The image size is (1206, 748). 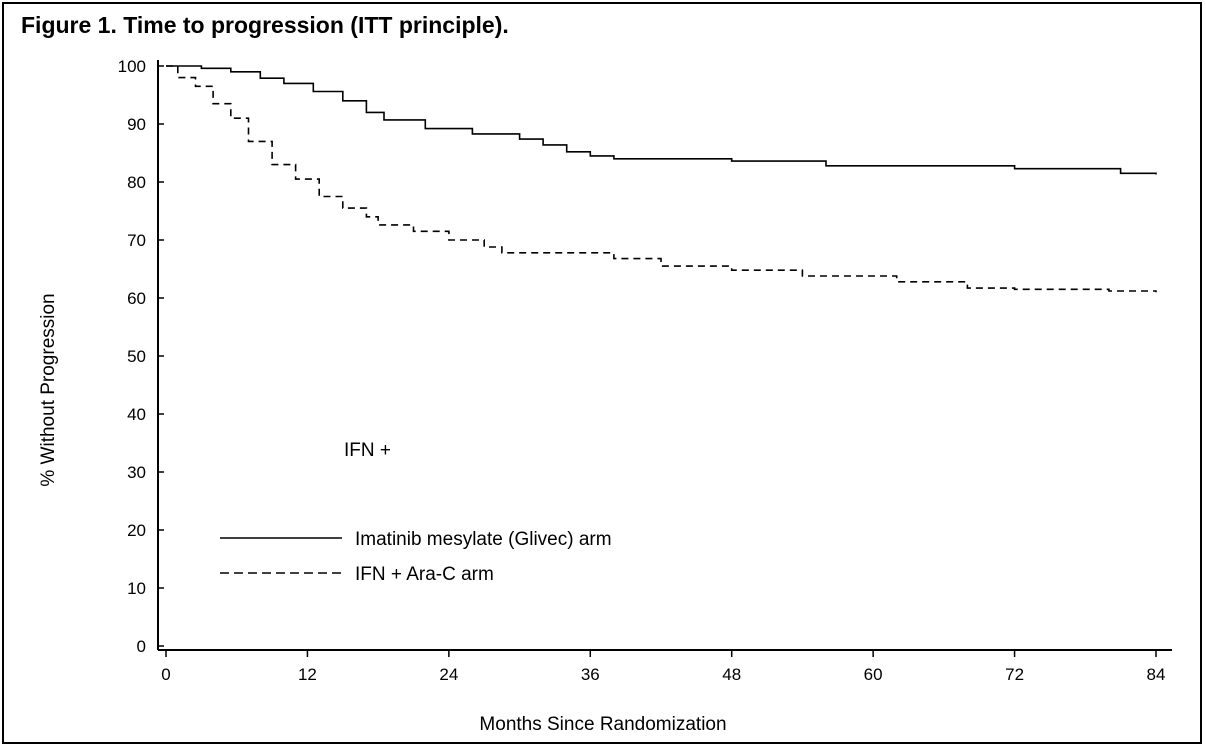 What do you see at coordinates (1156, 674) in the screenshot?
I see `x-tick-label: 84` at bounding box center [1156, 674].